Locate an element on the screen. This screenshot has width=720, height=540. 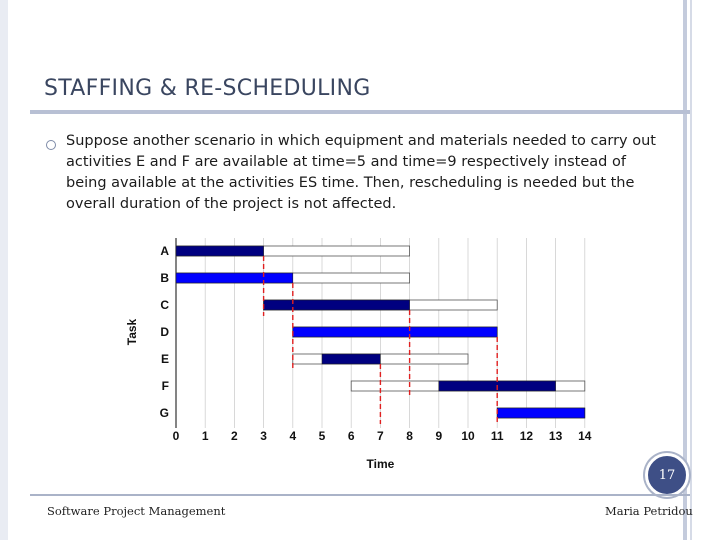
task-label-d: D is located at coordinates (164, 332).